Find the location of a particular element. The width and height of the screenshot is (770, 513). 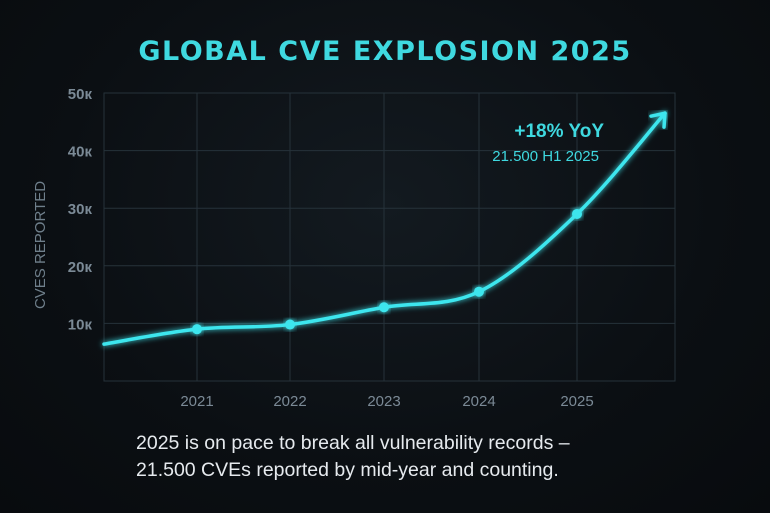

x-tick-label: 2022 is located at coordinates (289, 401).